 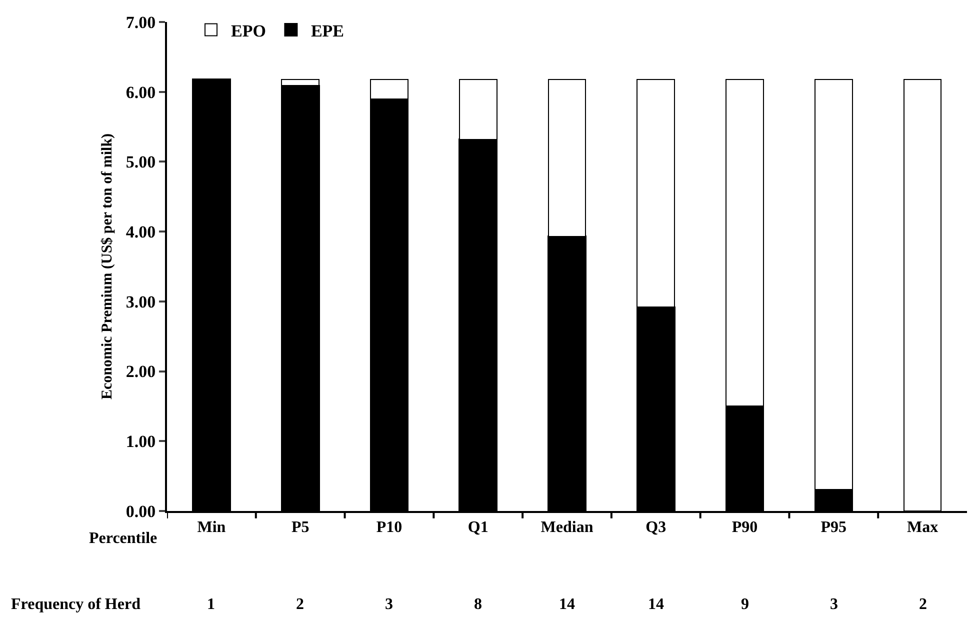 What do you see at coordinates (141, 232) in the screenshot?
I see `y-tick-label: 4.00` at bounding box center [141, 232].